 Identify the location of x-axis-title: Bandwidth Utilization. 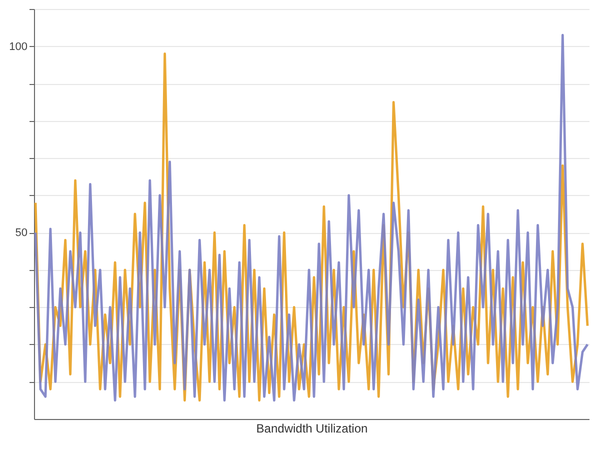
(312, 429).